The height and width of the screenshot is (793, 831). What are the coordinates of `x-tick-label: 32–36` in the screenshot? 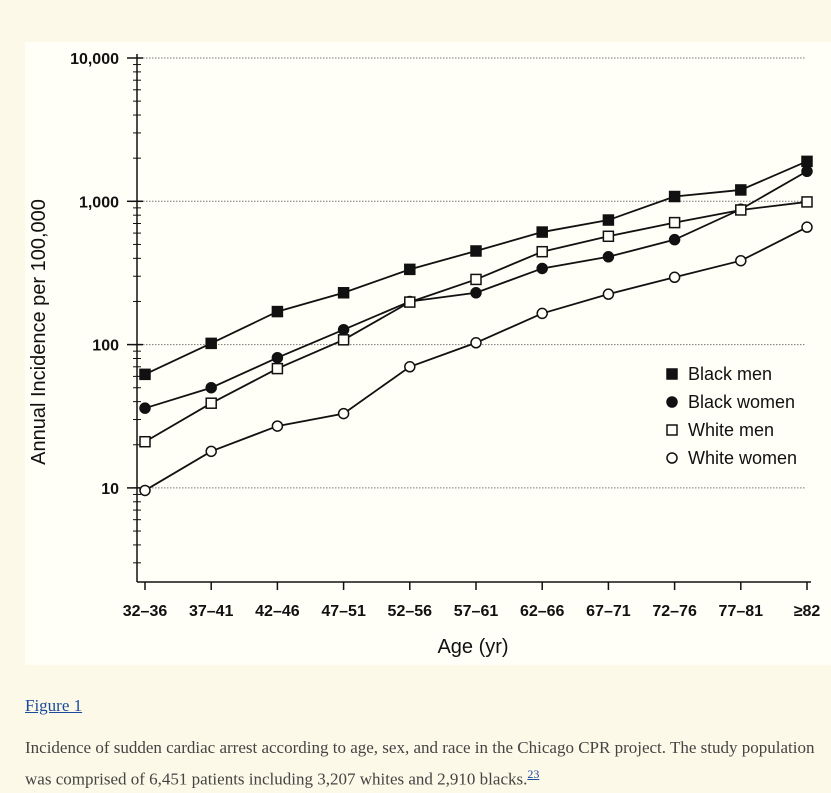 It's located at (145, 611).